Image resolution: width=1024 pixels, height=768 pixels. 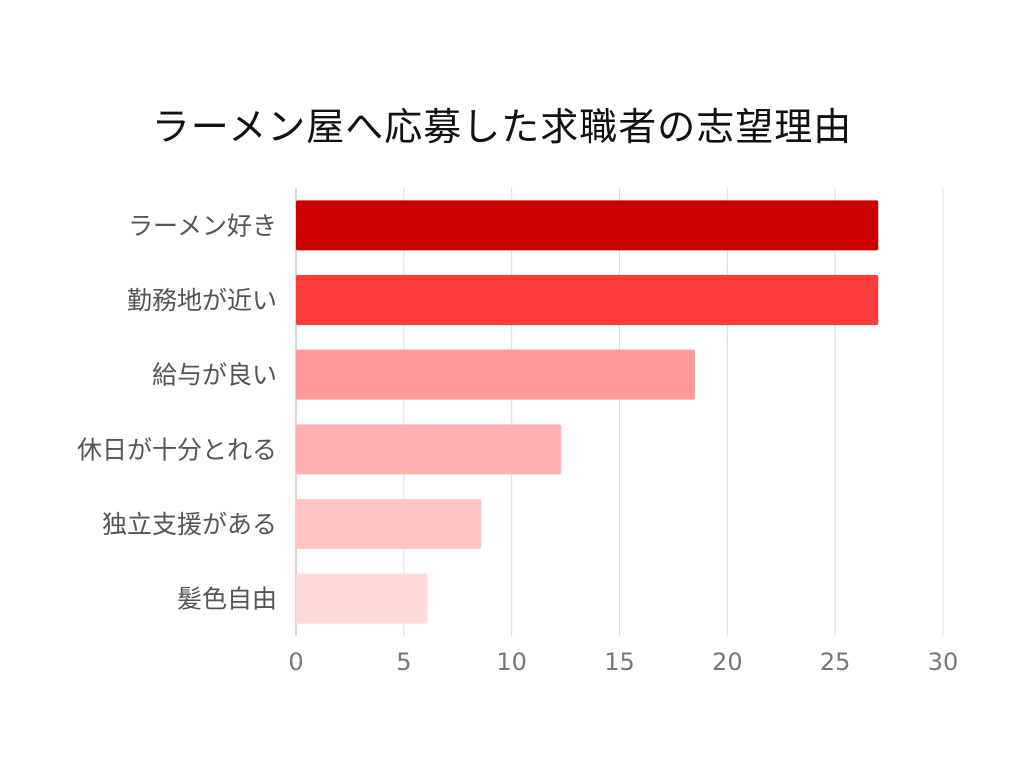 What do you see at coordinates (619, 662) in the screenshot?
I see `x-tick-label: 15` at bounding box center [619, 662].